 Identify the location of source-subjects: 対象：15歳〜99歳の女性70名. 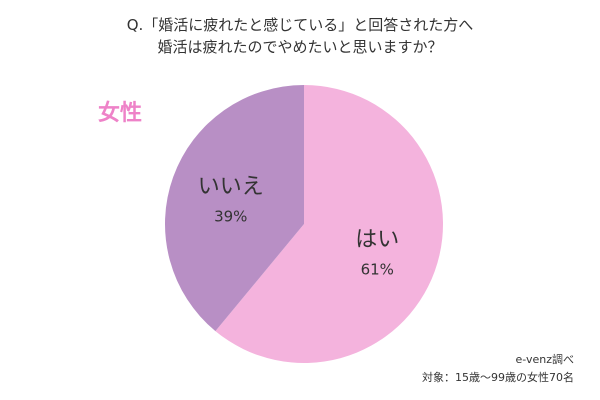
(498, 377).